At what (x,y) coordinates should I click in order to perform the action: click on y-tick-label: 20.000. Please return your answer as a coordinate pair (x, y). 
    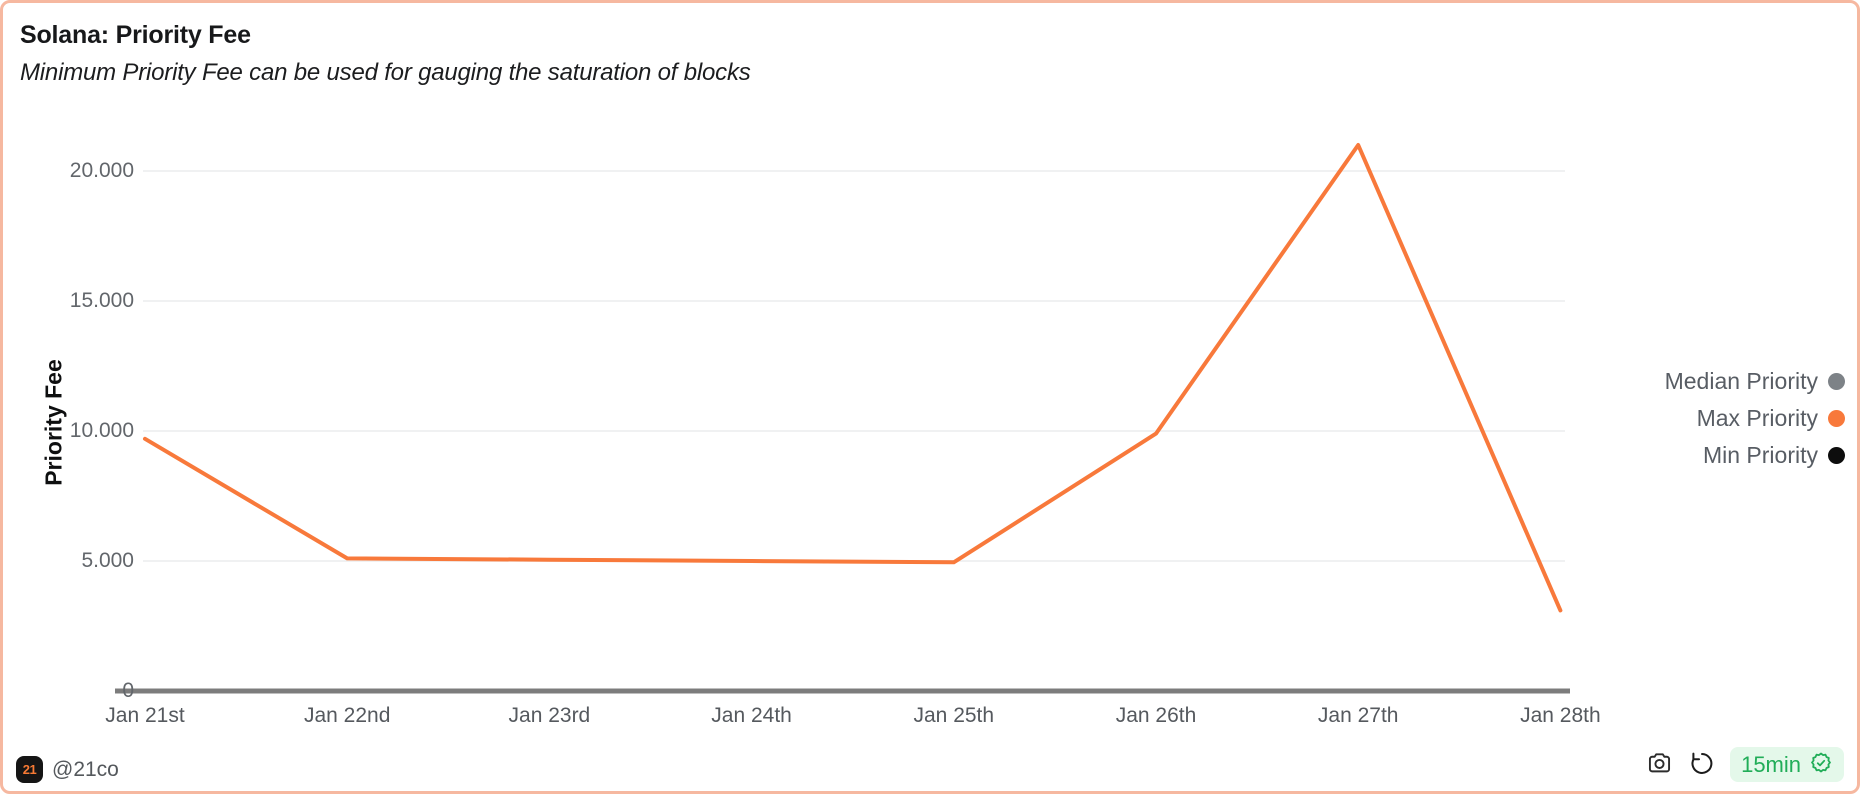
    Looking at the image, I should click on (101, 170).